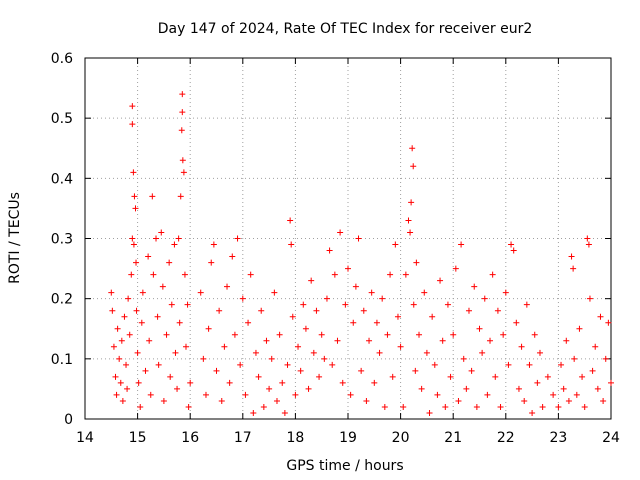 This screenshot has width=640, height=480. Describe the element at coordinates (68, 420) in the screenshot. I see `y-tick-label: 0` at that location.